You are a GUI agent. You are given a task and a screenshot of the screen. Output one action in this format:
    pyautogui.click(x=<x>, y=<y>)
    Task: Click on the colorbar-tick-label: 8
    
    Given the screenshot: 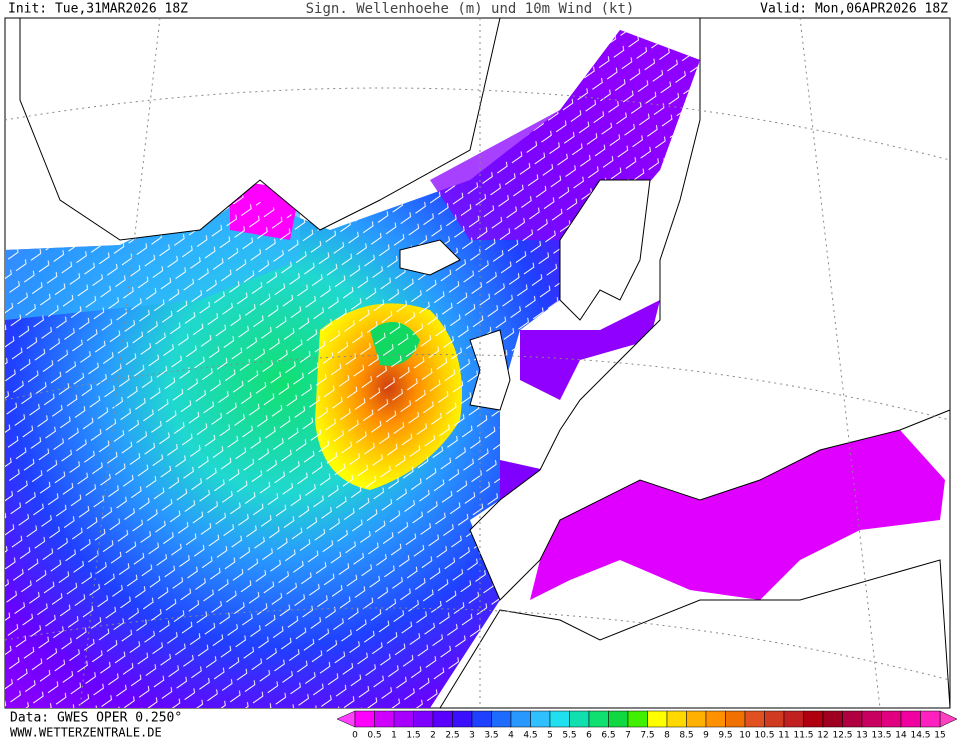 What is the action you would take?
    pyautogui.click(x=667, y=736)
    